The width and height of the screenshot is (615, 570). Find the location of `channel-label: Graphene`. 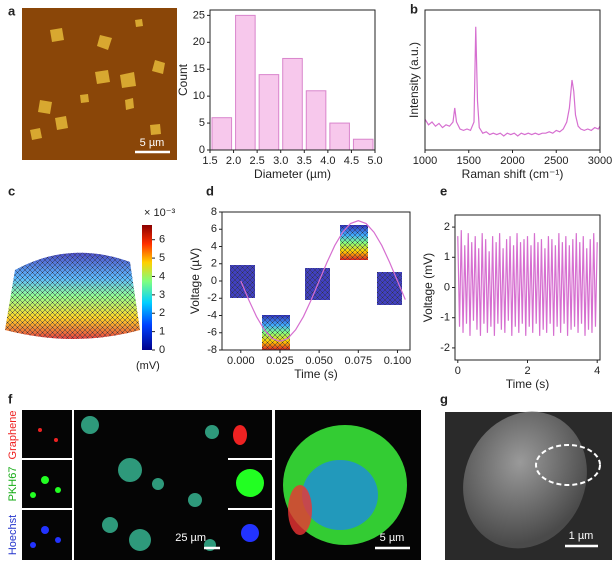

channel-label: Graphene is located at coordinates (13, 435).